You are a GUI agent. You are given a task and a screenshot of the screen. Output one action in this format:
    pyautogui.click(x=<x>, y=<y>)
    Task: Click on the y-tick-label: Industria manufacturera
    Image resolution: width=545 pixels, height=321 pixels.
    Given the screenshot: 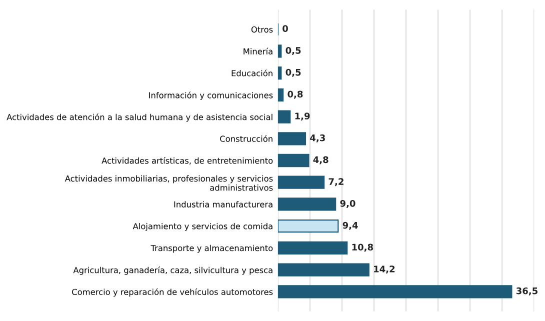 What is the action you would take?
    pyautogui.click(x=223, y=204)
    